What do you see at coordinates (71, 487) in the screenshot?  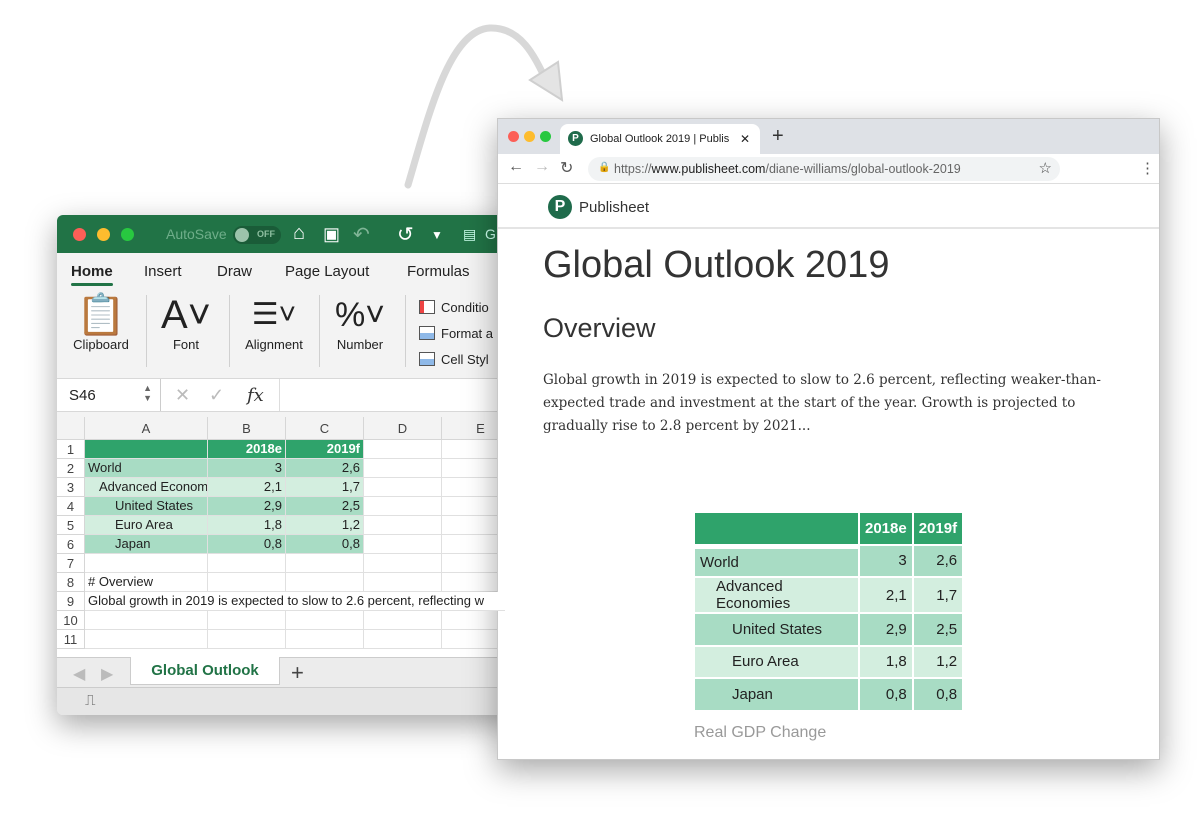 I see `row-header: 3` at bounding box center [71, 487].